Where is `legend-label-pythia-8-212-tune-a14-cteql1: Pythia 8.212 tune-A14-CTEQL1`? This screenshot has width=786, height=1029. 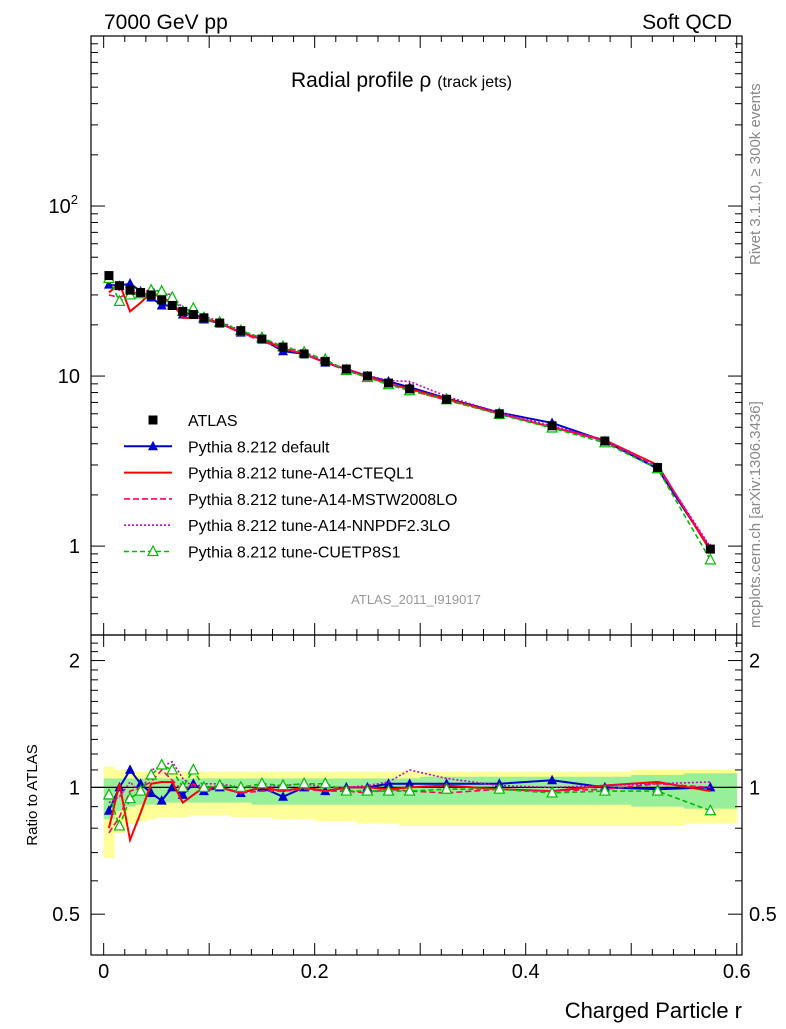 legend-label-pythia-8-212-tune-a14-cteql1: Pythia 8.212 tune-A14-CTEQL1 is located at coordinates (301, 474).